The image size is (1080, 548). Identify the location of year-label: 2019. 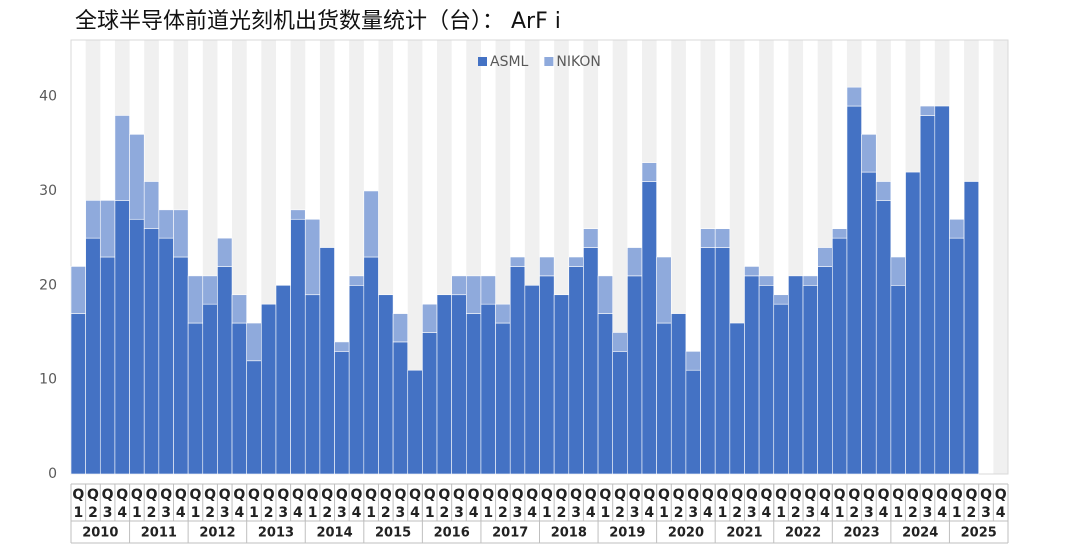
(627, 533).